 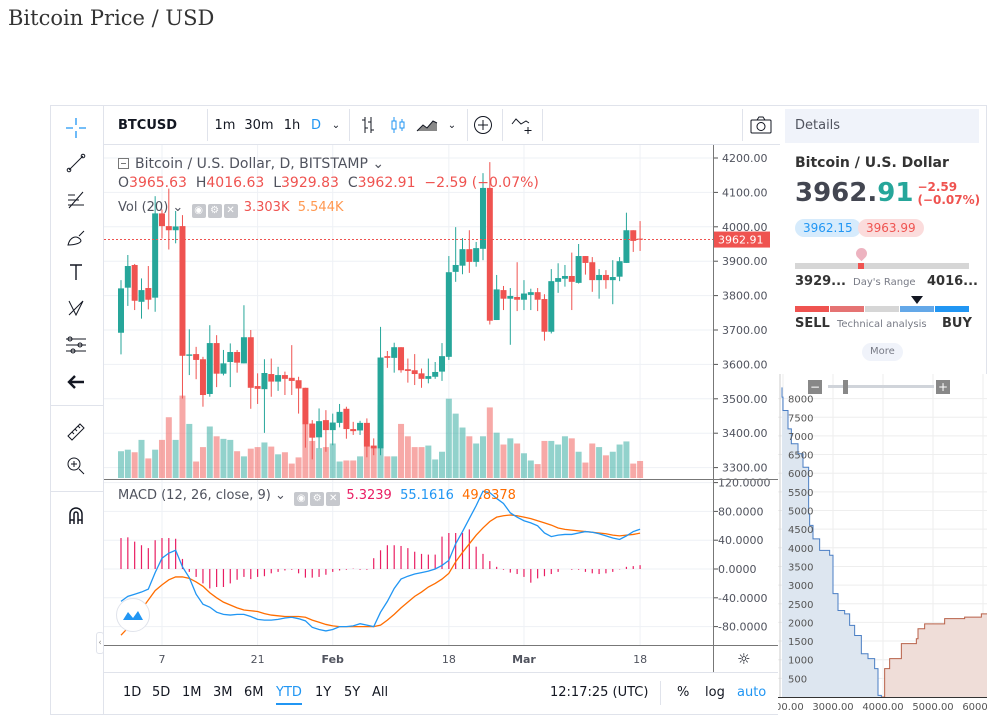 What do you see at coordinates (882, 352) in the screenshot?
I see `more-button: More` at bounding box center [882, 352].